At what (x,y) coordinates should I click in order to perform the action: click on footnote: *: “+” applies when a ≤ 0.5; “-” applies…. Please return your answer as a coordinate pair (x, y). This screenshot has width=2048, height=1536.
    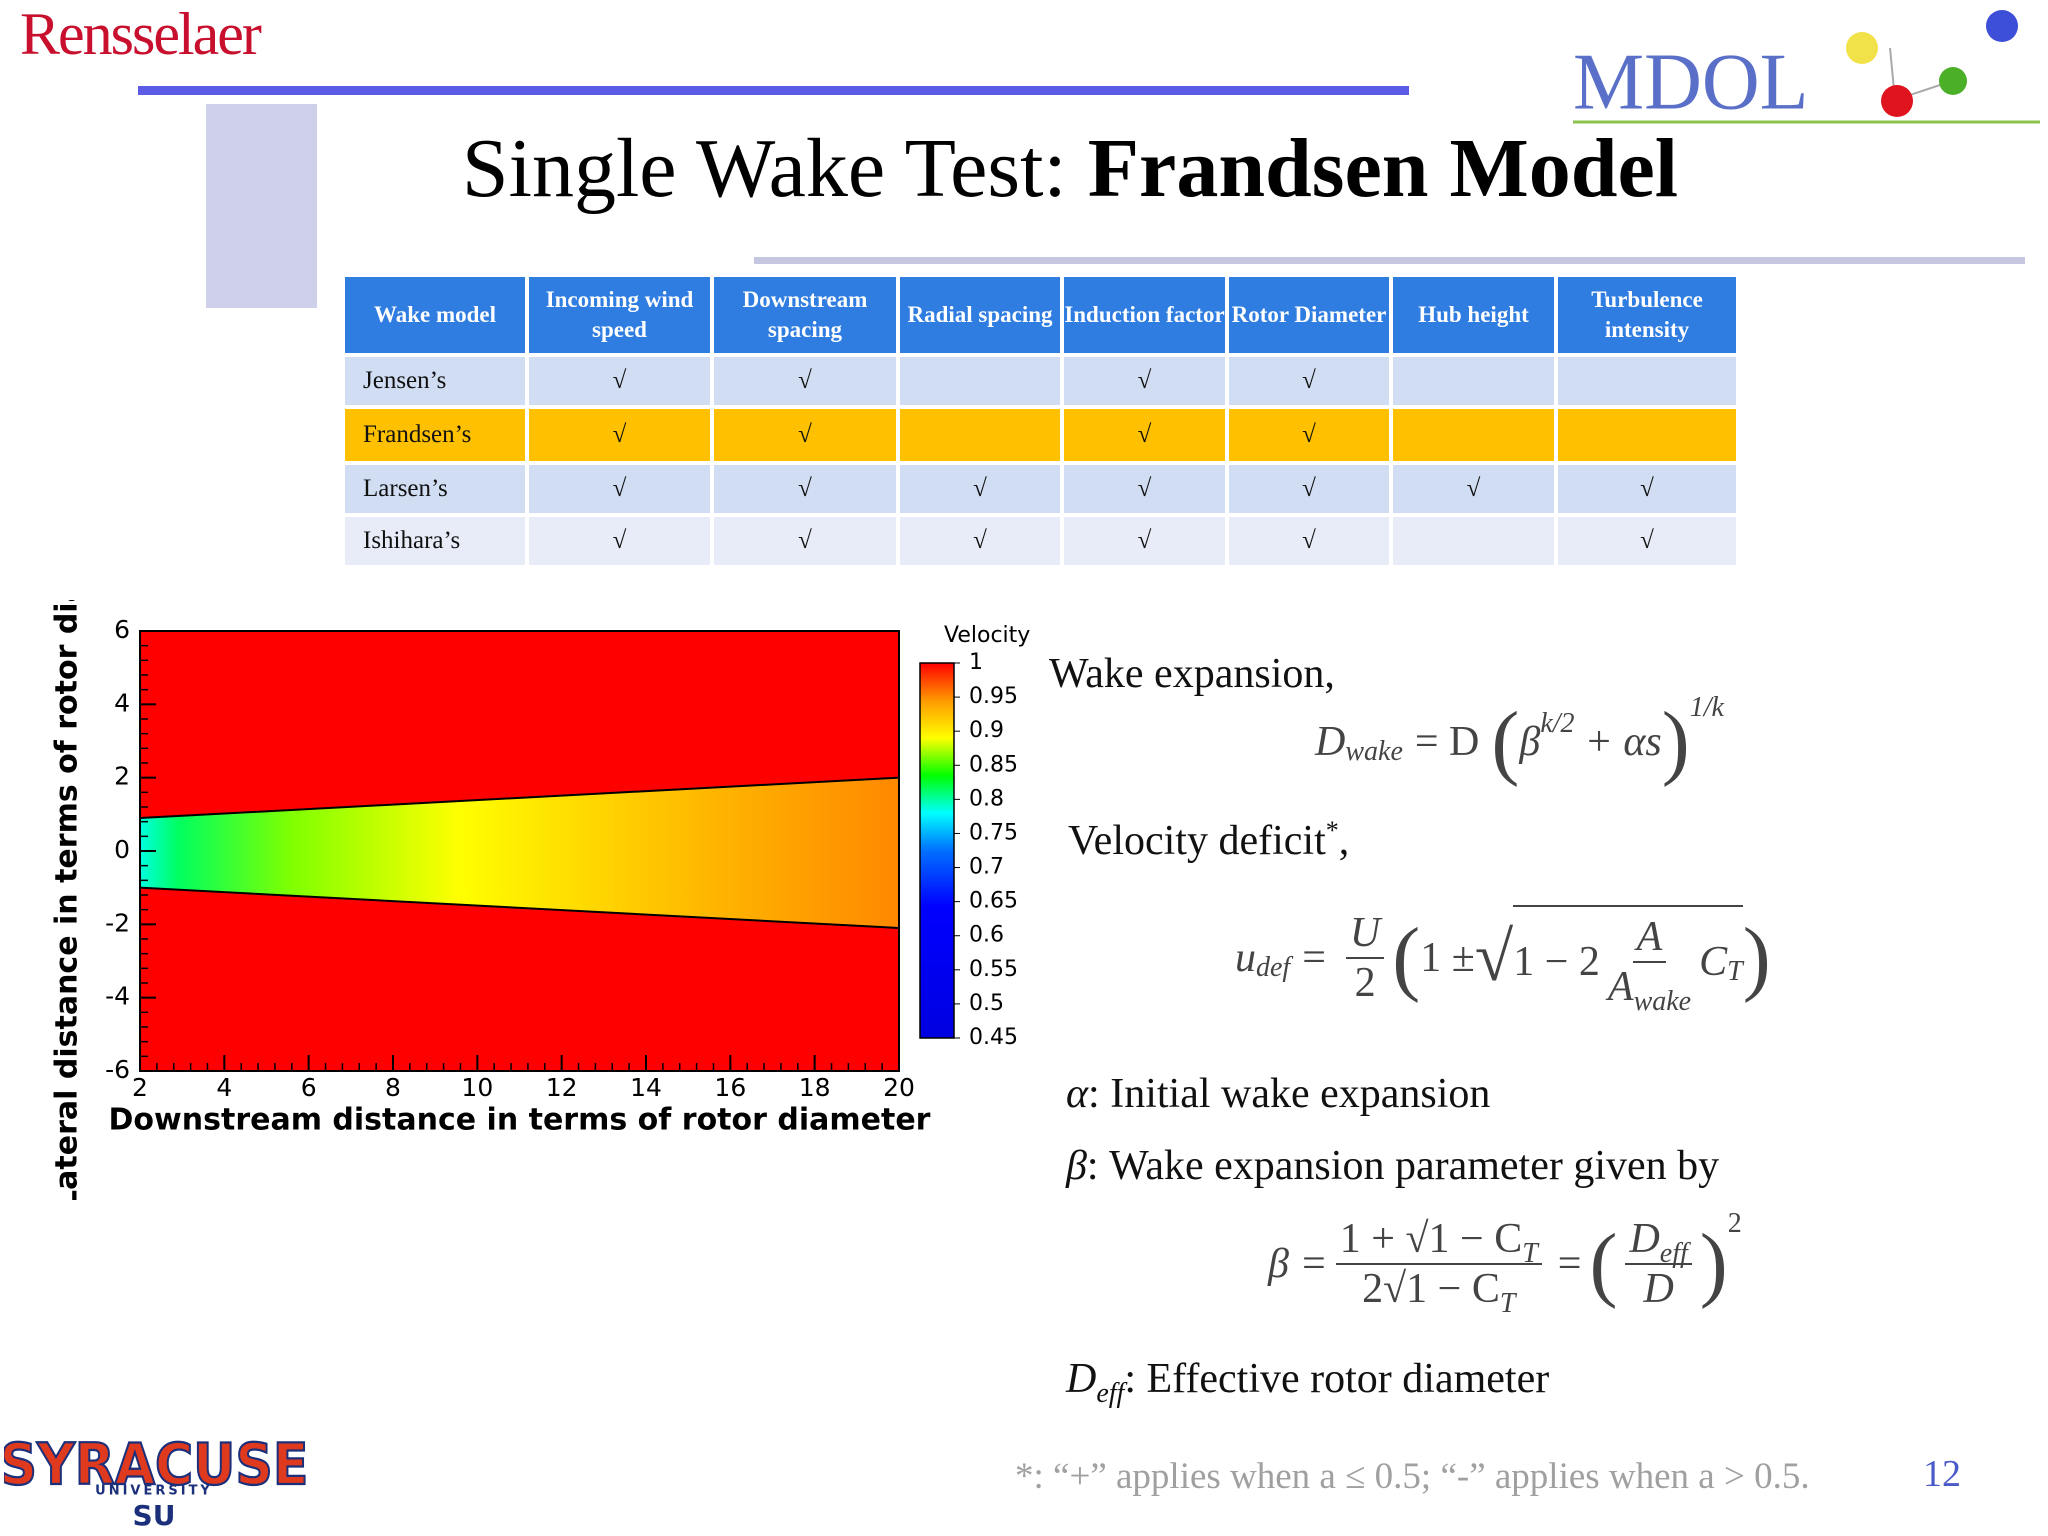
    Looking at the image, I should click on (1412, 1476).